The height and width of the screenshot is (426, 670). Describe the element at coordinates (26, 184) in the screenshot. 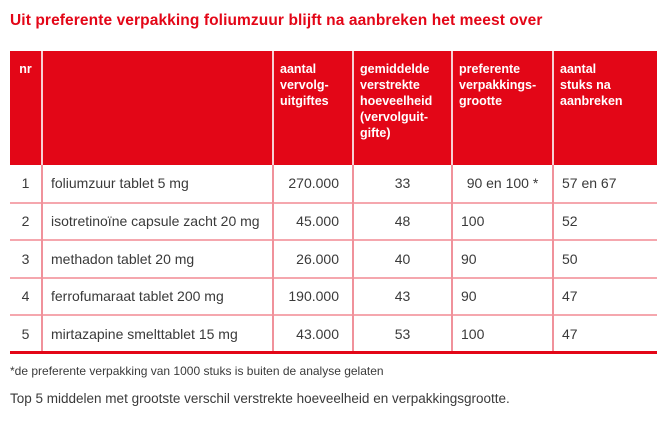

I see `cell-nr: 1` at that location.